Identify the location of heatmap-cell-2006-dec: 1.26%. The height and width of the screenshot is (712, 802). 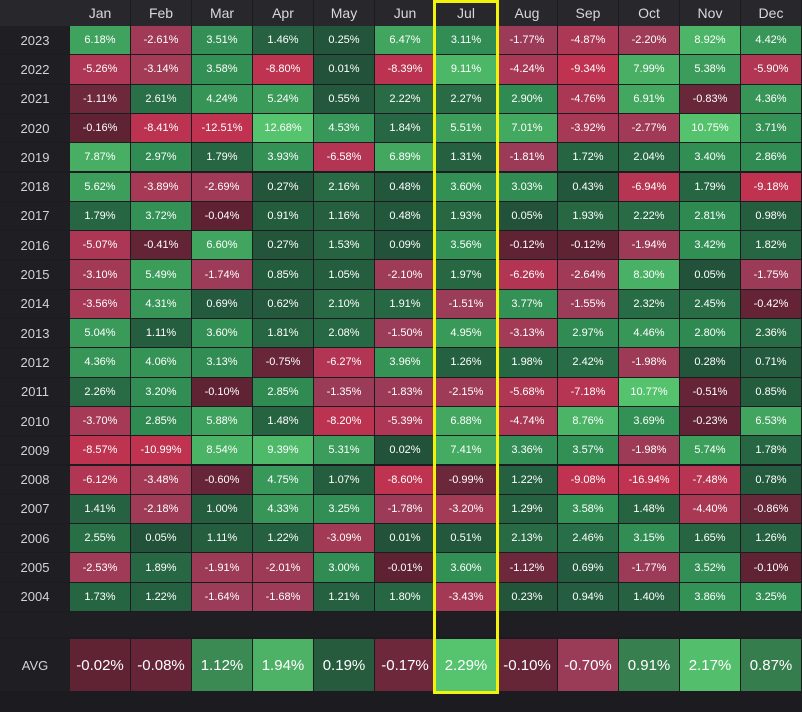
(771, 538).